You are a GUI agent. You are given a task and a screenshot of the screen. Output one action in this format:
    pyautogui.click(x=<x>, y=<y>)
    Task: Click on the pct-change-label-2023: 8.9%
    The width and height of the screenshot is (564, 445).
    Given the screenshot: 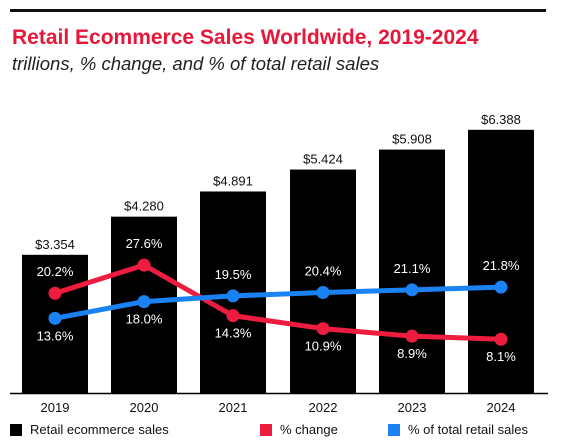 What is the action you would take?
    pyautogui.click(x=412, y=353)
    